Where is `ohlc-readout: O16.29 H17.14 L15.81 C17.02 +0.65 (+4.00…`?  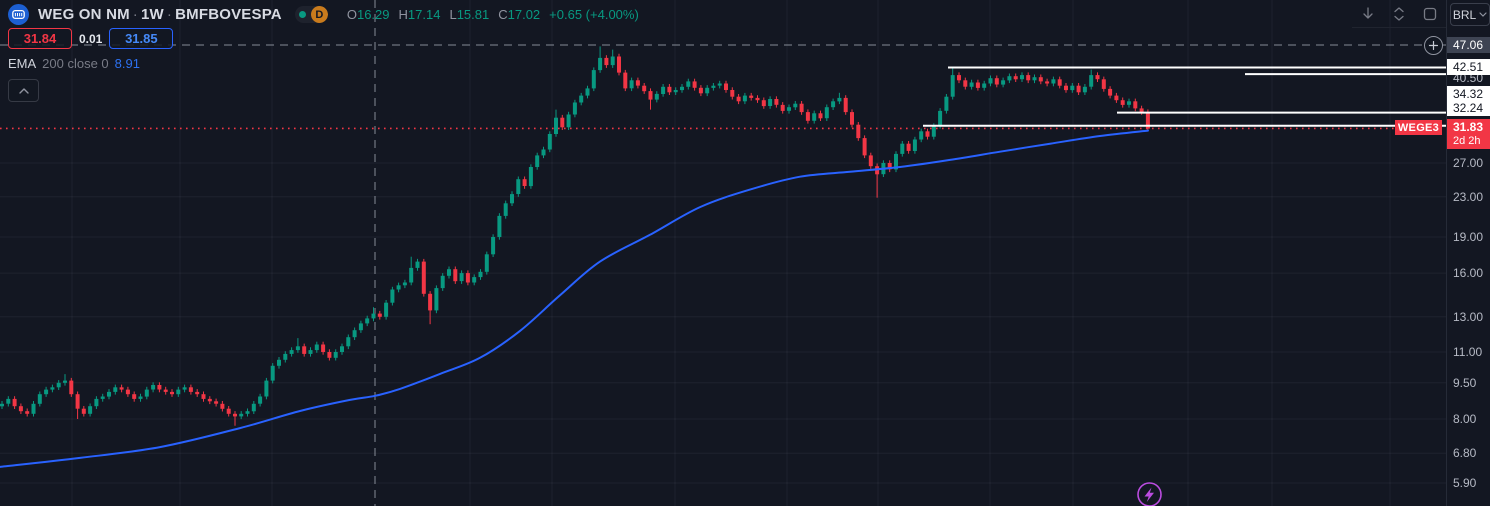 ohlc-readout: O16.29 H17.14 L15.81 C17.02 +0.65 (+4.00… is located at coordinates (492, 14).